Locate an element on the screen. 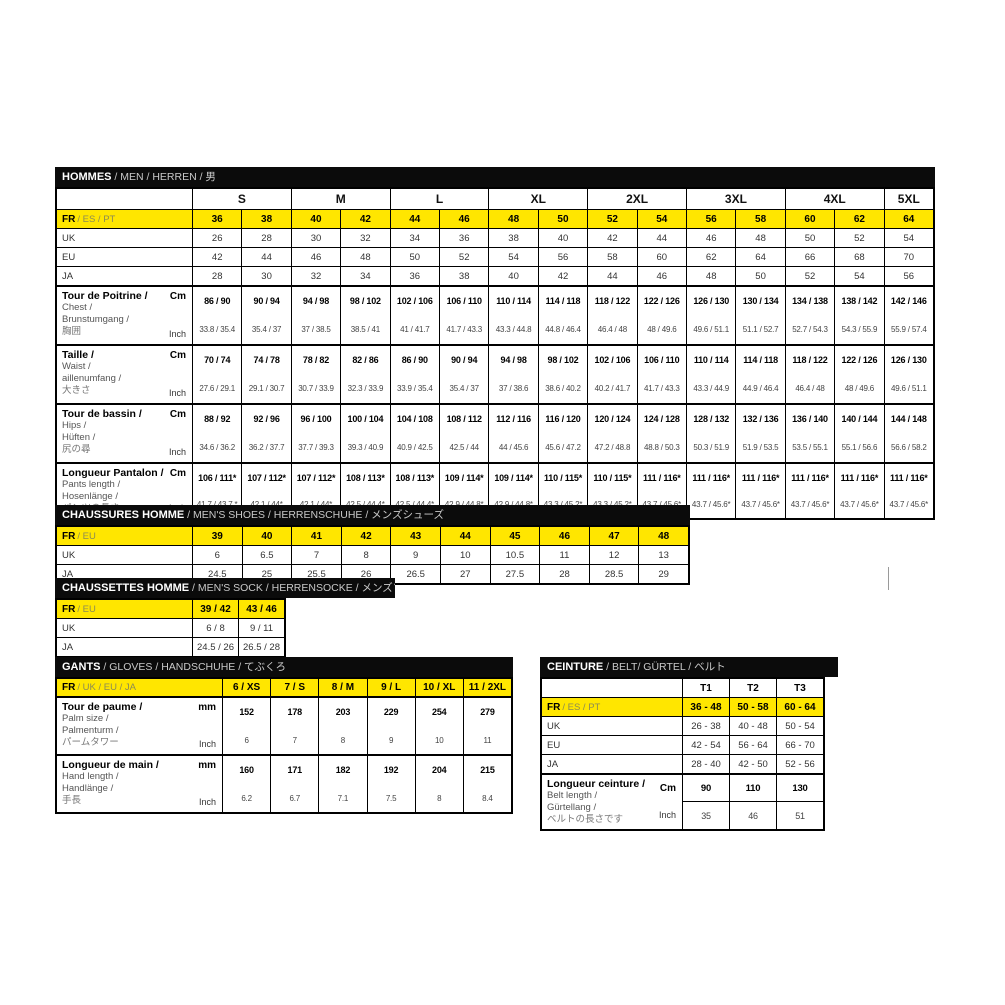 Image resolution: width=1005 pixels, height=1005 pixels. table-cell: 7 is located at coordinates (294, 740).